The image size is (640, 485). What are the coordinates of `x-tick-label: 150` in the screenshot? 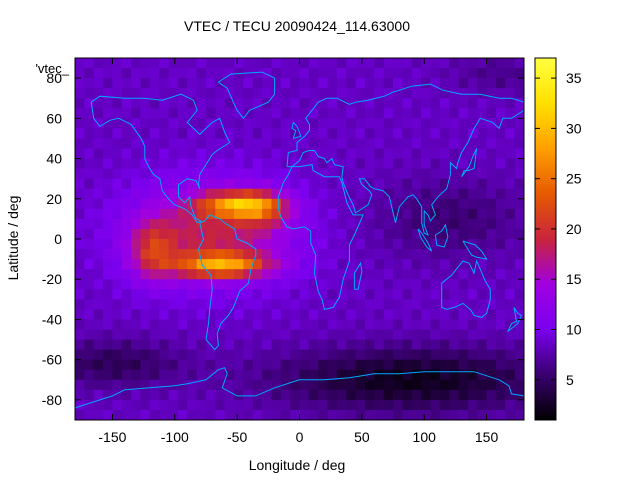 It's located at (487, 437).